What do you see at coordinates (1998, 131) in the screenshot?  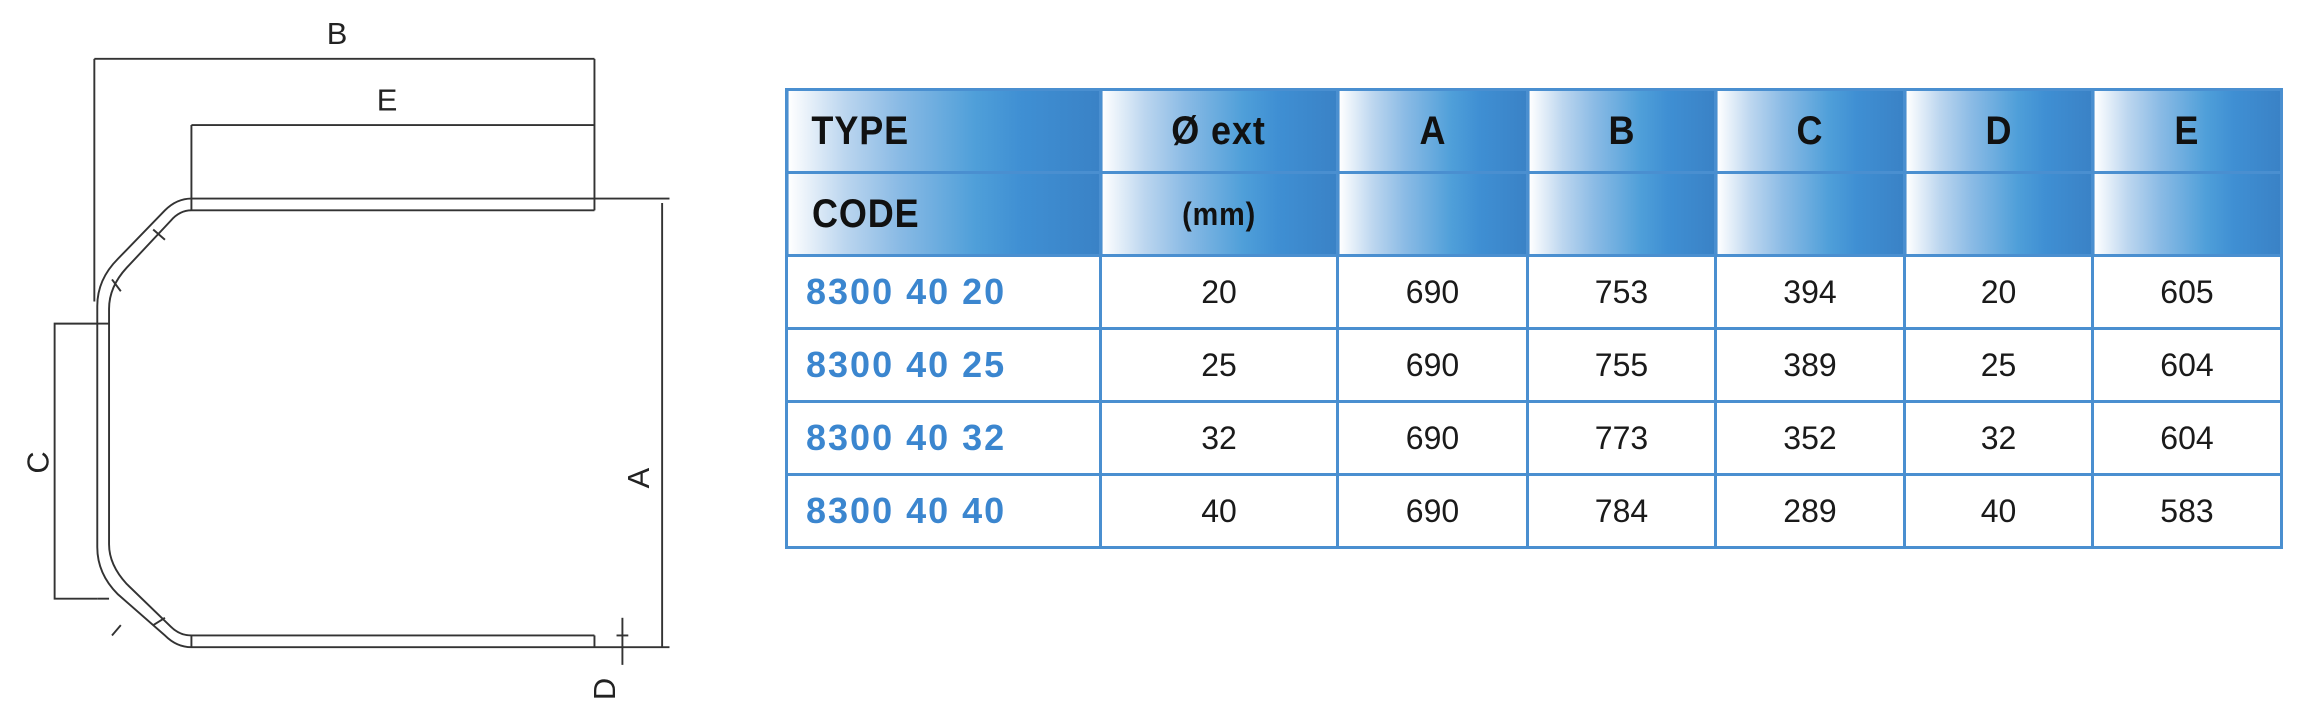 I see `header-cell: D` at bounding box center [1998, 131].